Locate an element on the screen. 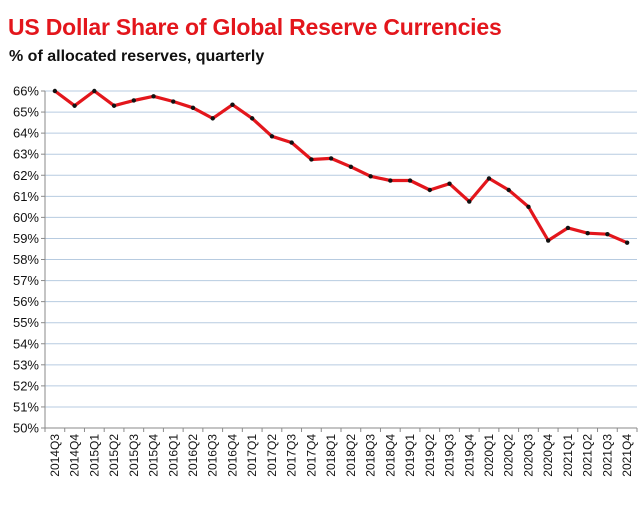 This screenshot has height=506, width=641. x-tick-label: 2014Q3 is located at coordinates (55, 455).